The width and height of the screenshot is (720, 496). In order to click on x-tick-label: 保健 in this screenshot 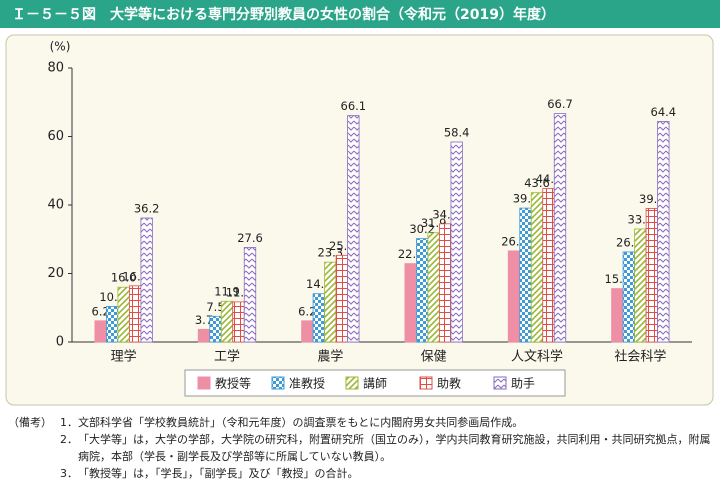, I will do `click(434, 357)`.